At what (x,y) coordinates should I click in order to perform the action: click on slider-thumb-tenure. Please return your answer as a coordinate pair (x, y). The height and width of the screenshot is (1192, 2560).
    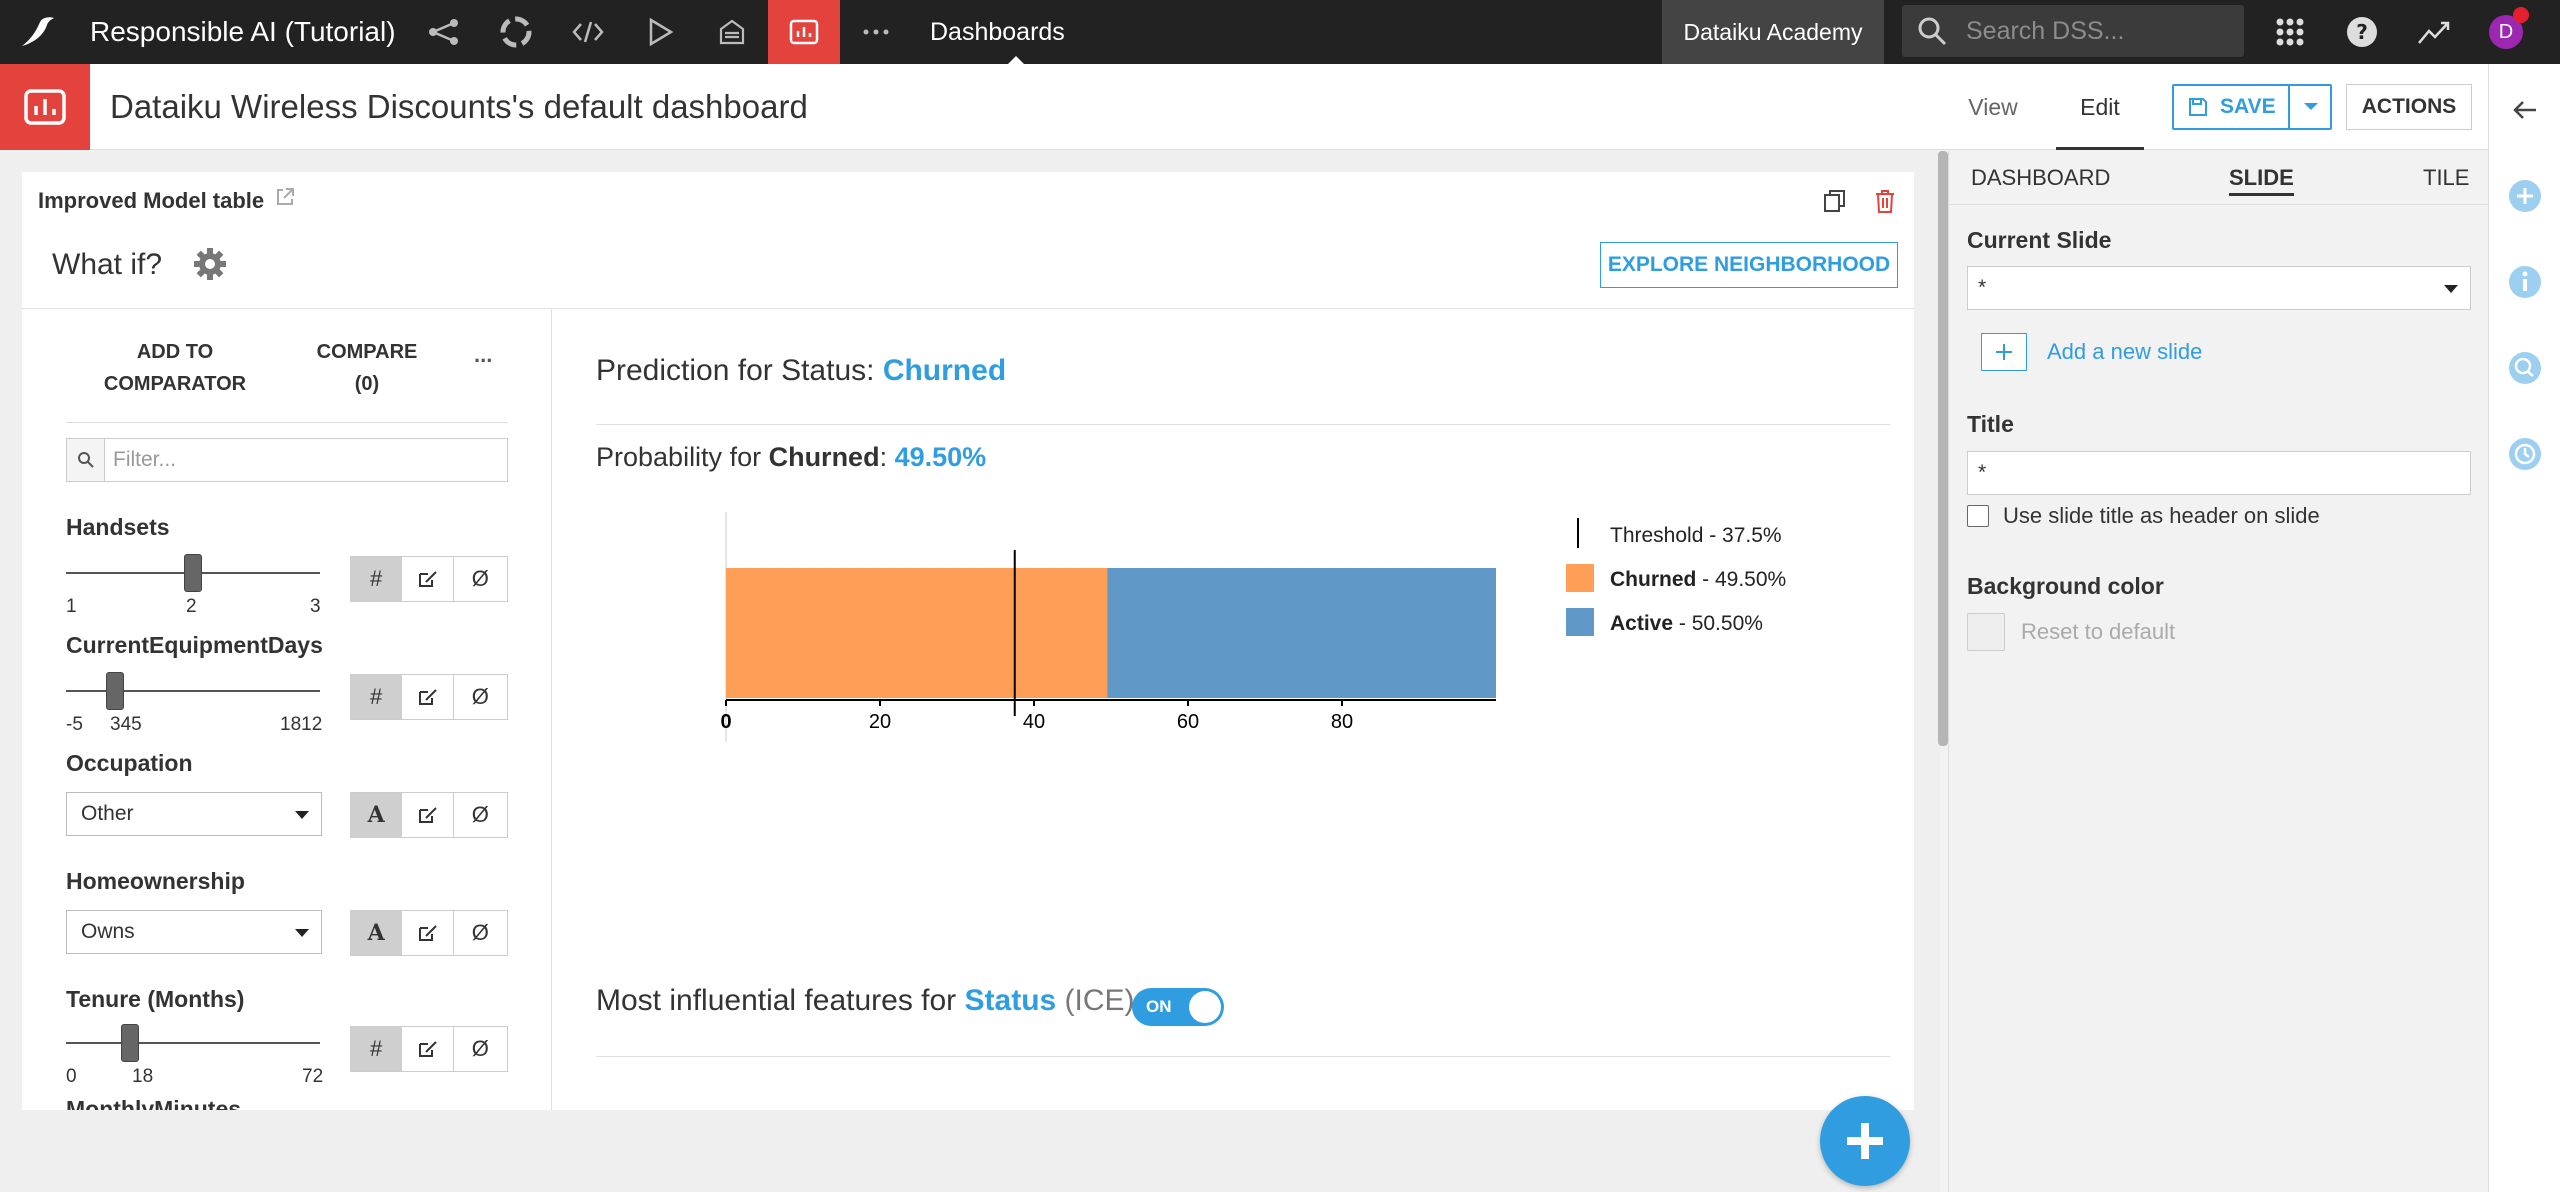
    Looking at the image, I should click on (129, 1043).